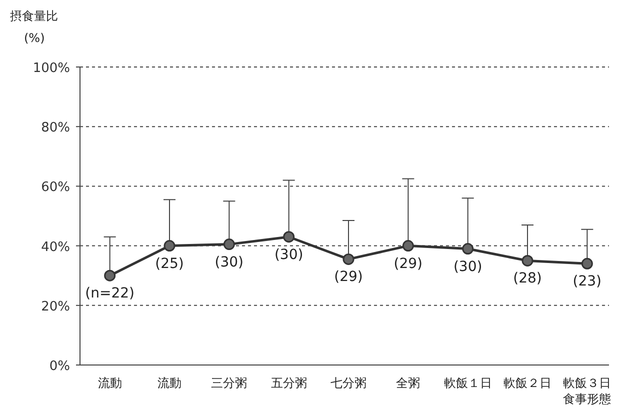 This screenshot has width=617, height=407. I want to click on y-tick-label: 20%, so click(55, 306).